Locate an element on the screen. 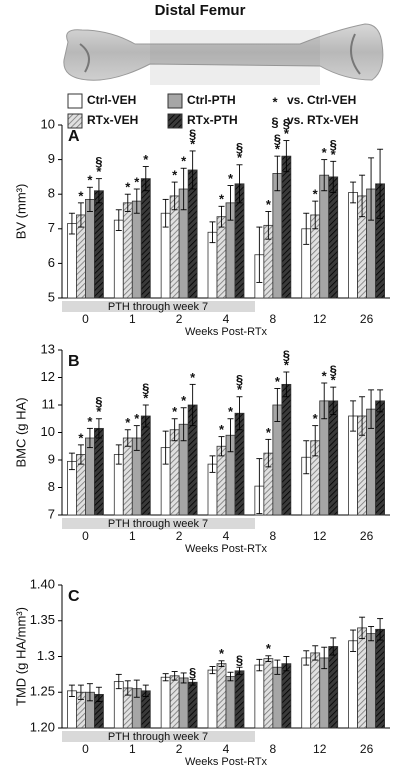  legend-label: Ctrl-VEH is located at coordinates (111, 100).